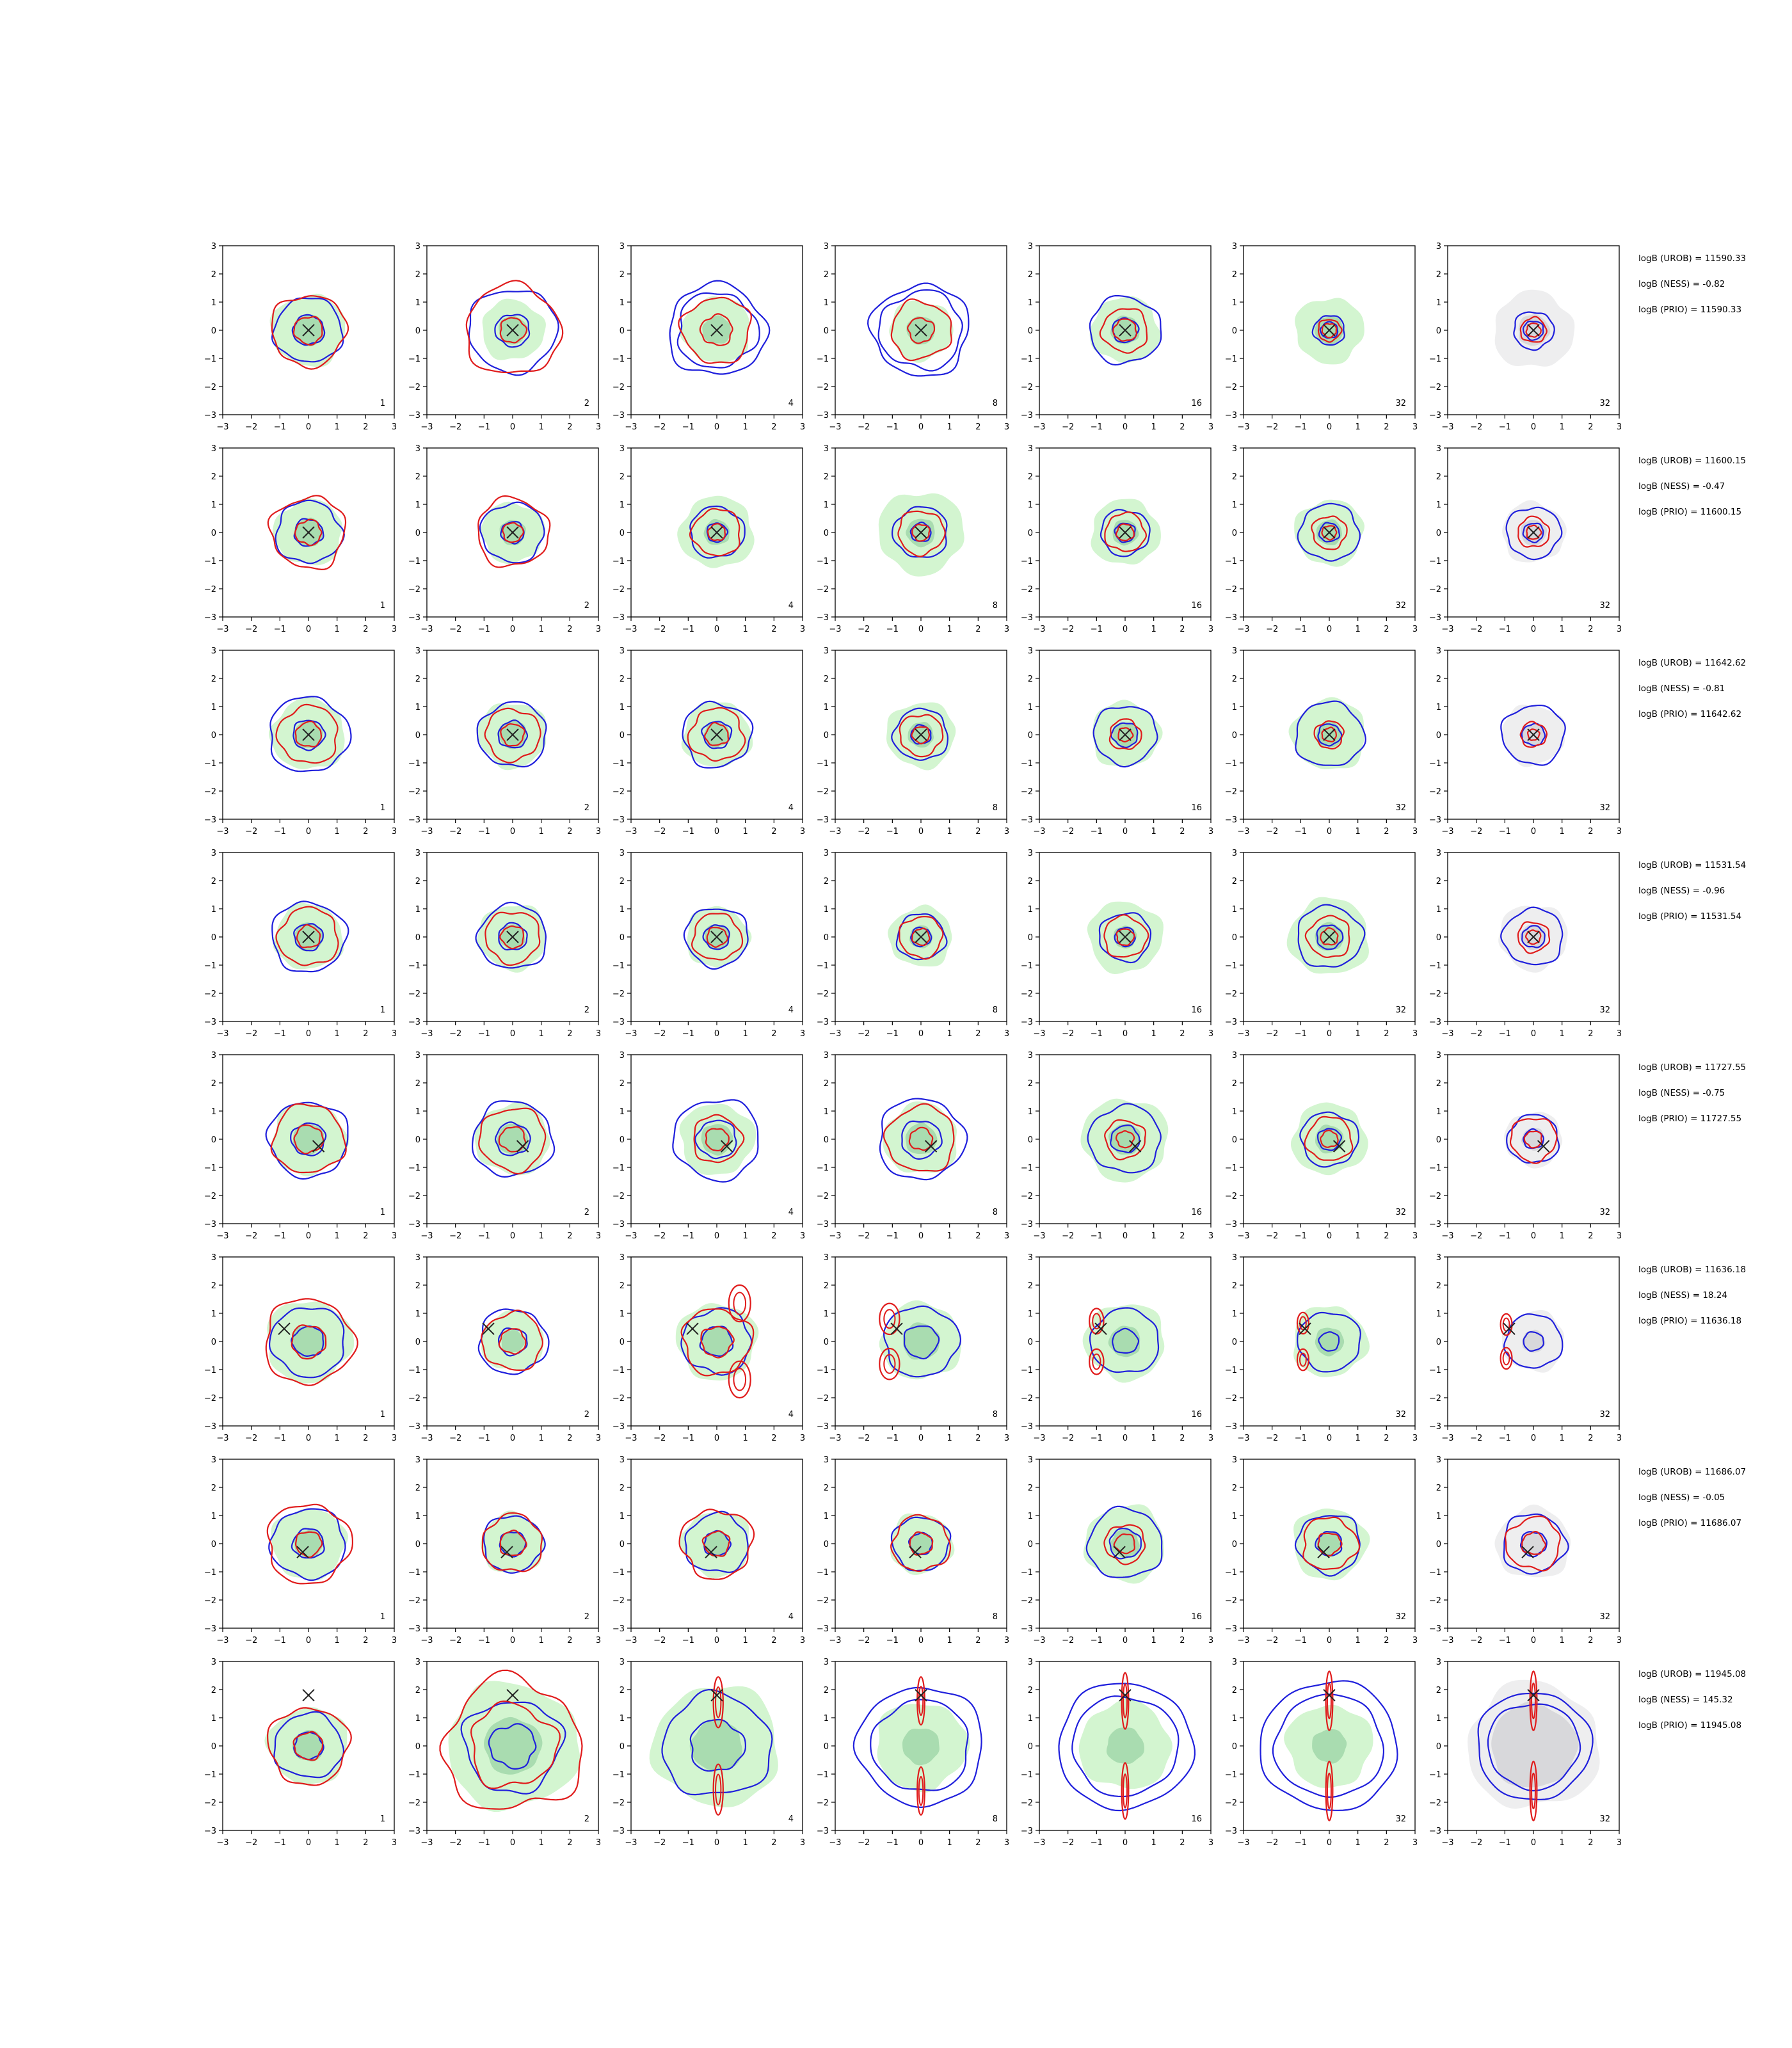 Image resolution: width=1792 pixels, height=2048 pixels. Describe the element at coordinates (1604, 1819) in the screenshot. I see `panel-label: 32` at that location.